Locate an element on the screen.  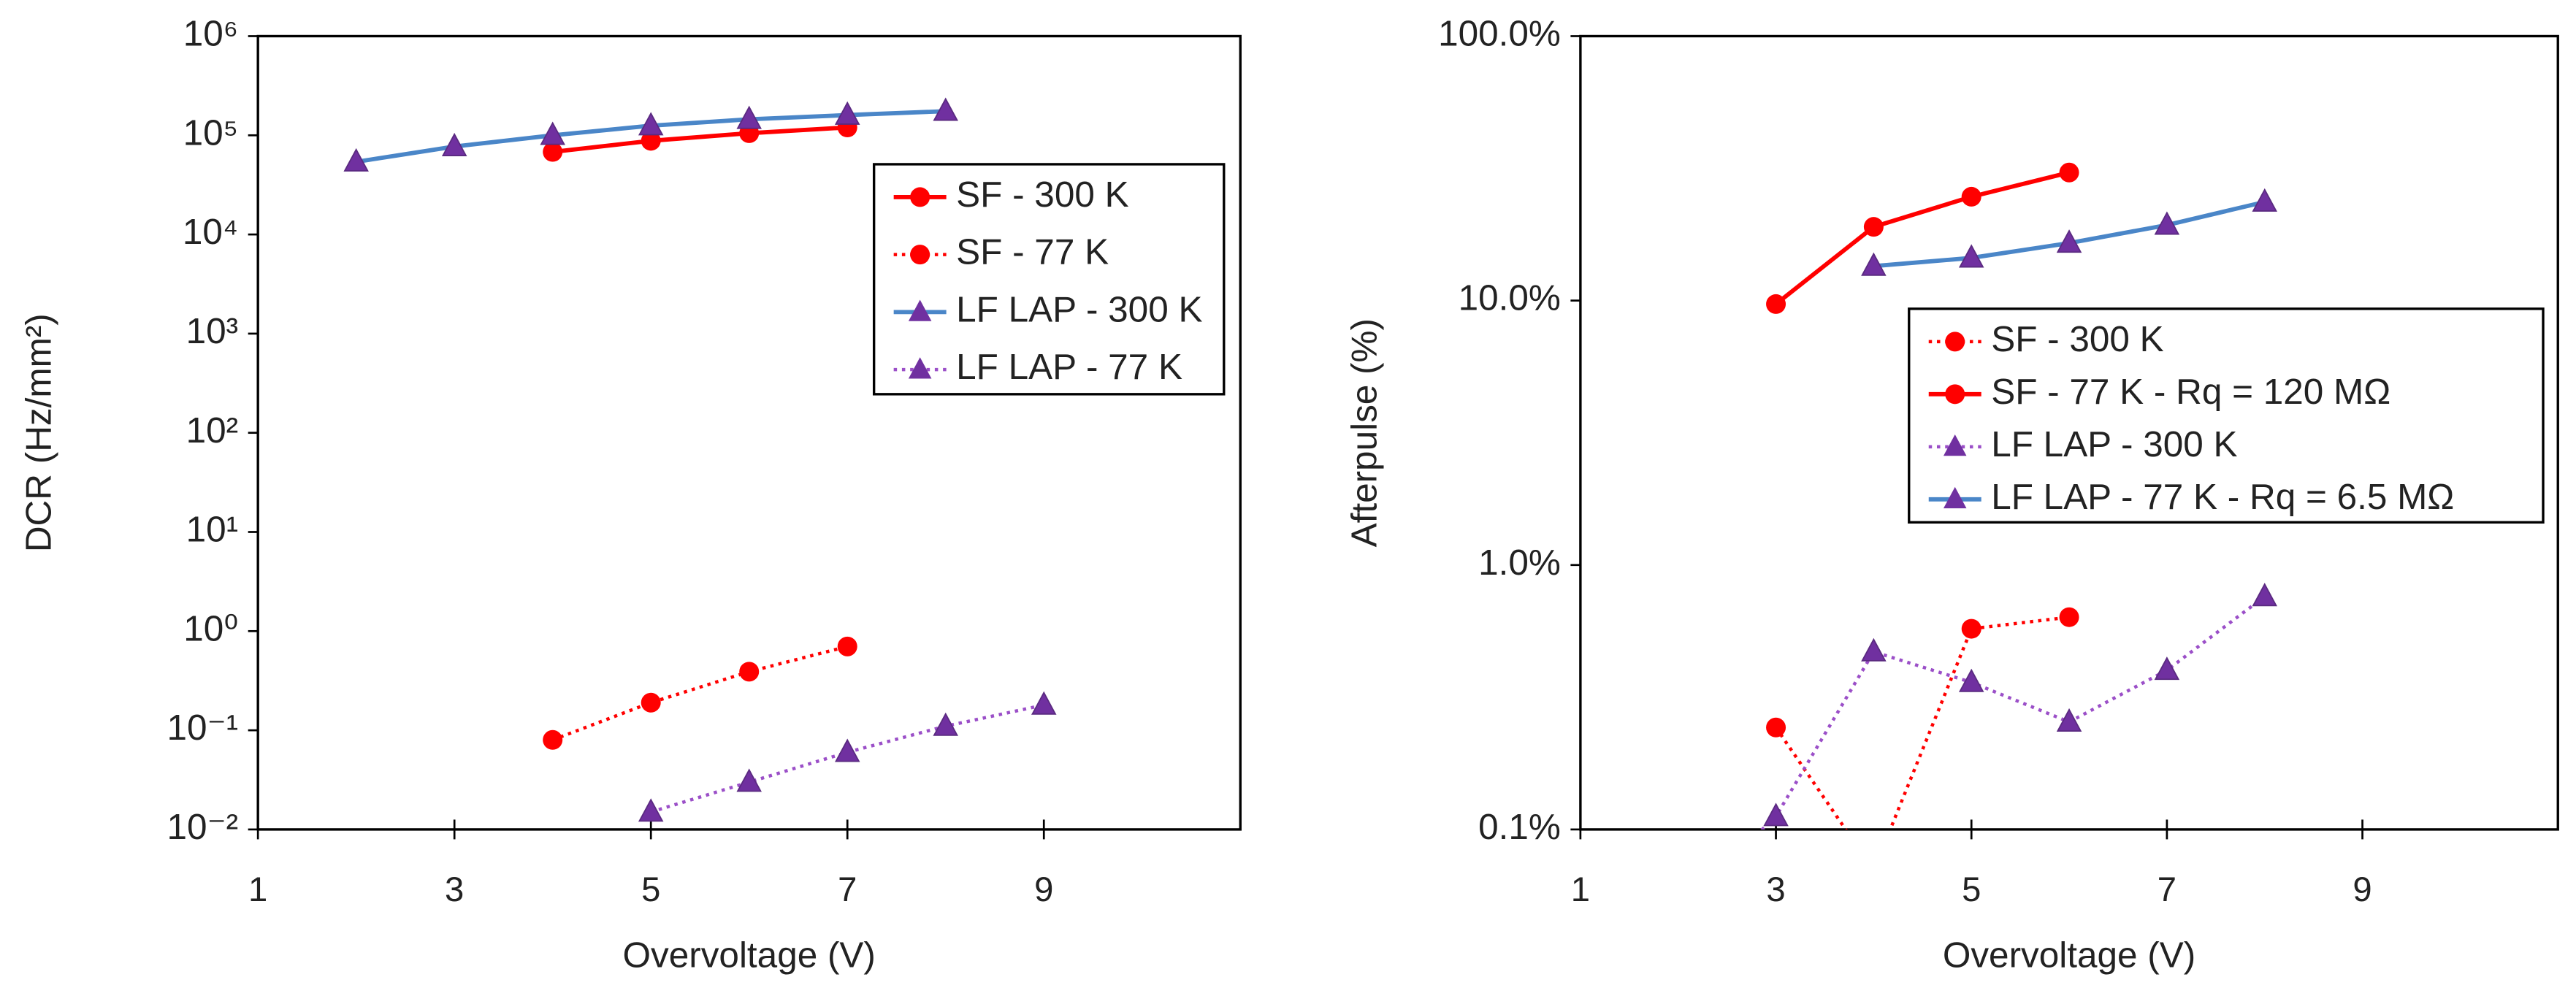
y-tick-label: 10.0% is located at coordinates (1510, 298).